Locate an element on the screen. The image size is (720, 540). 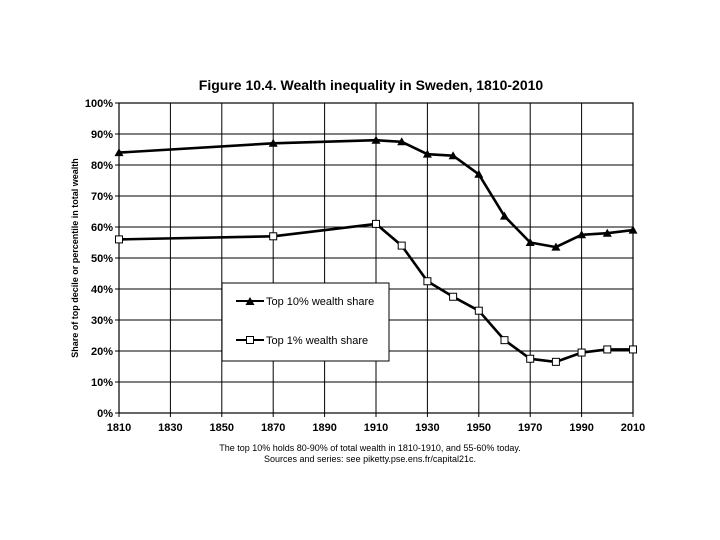
legend: Top 10% wealth share Top 1% wealth share is located at coordinates (305, 322).